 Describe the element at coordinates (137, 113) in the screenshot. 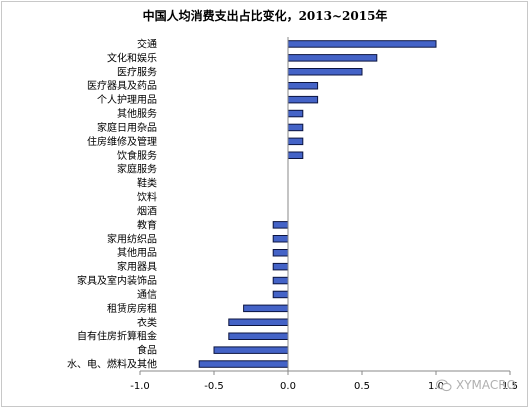

I see `category-label: 其他服务` at that location.